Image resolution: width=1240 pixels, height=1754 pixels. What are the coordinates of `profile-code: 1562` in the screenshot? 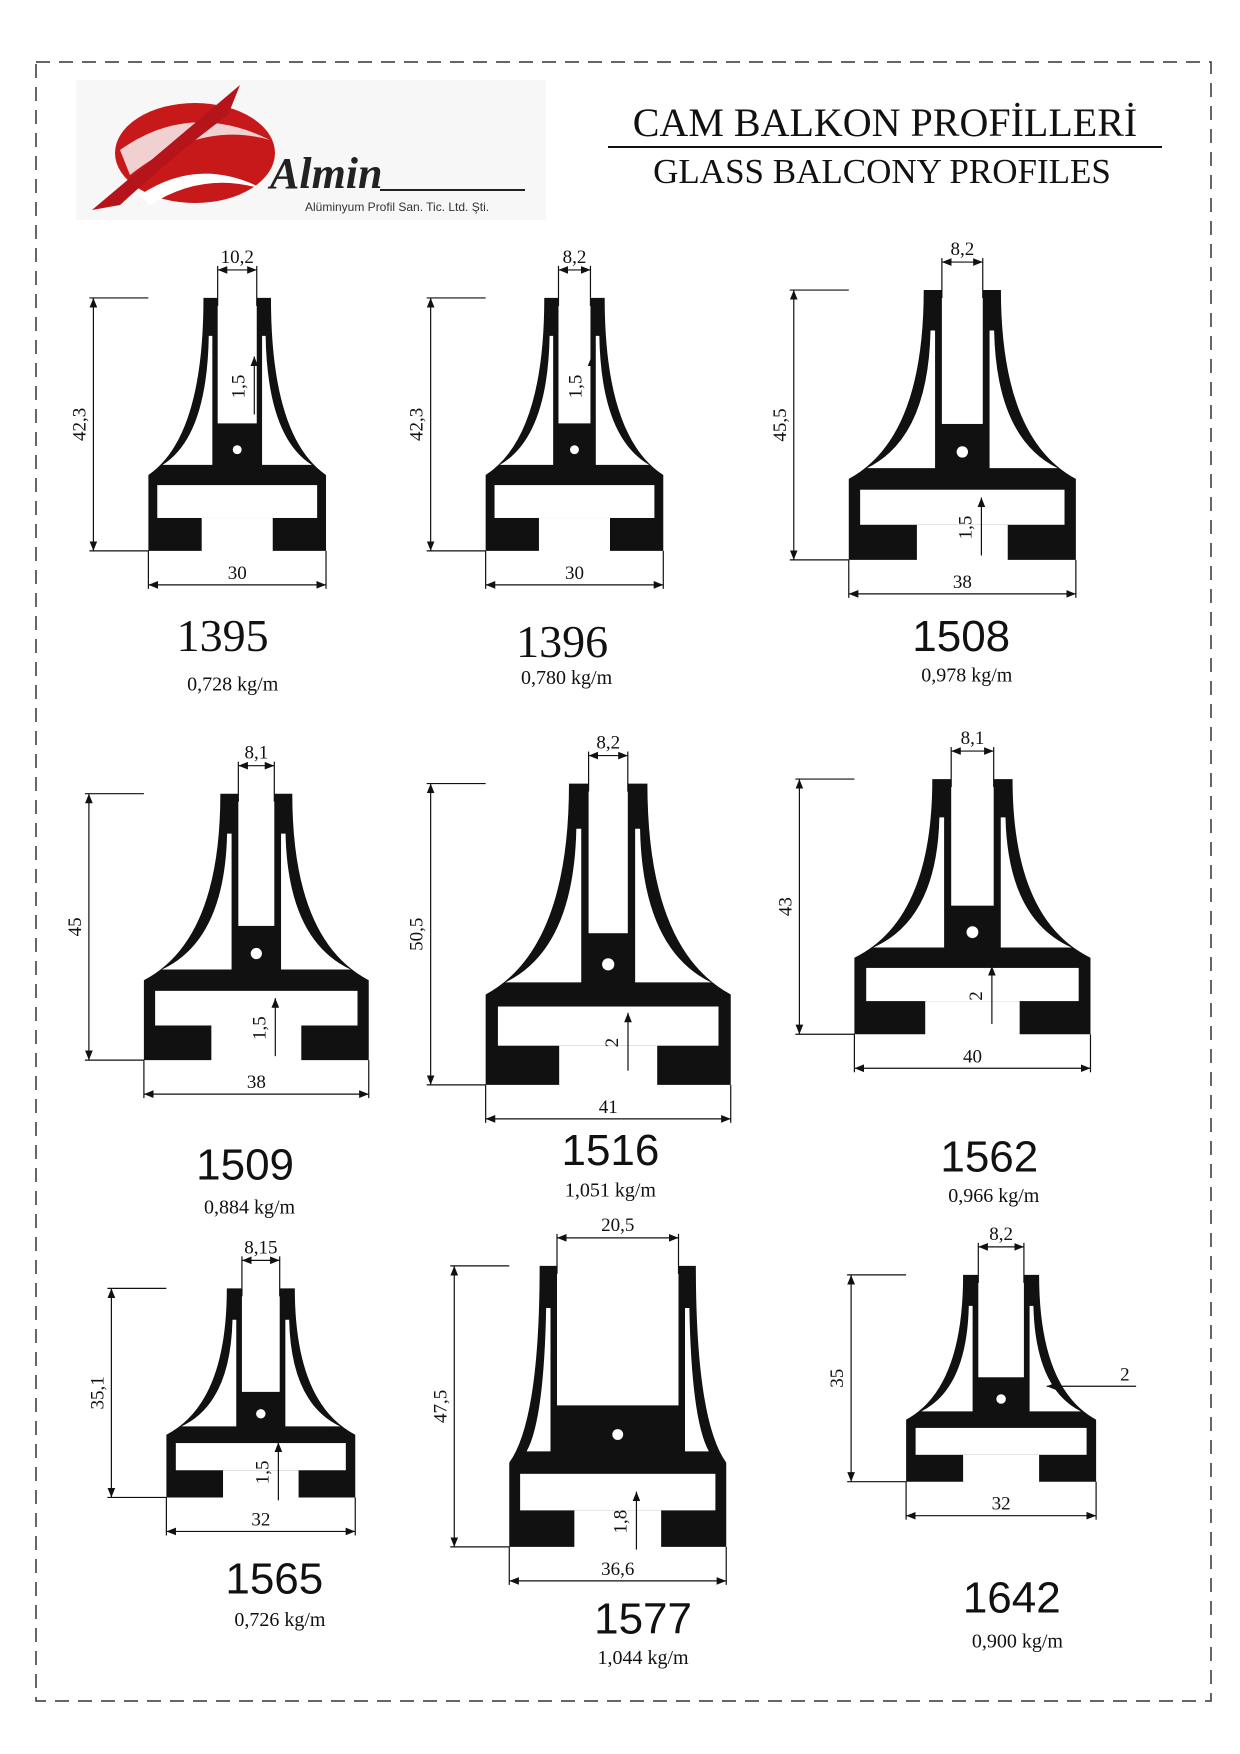 It's located at (989, 1157).